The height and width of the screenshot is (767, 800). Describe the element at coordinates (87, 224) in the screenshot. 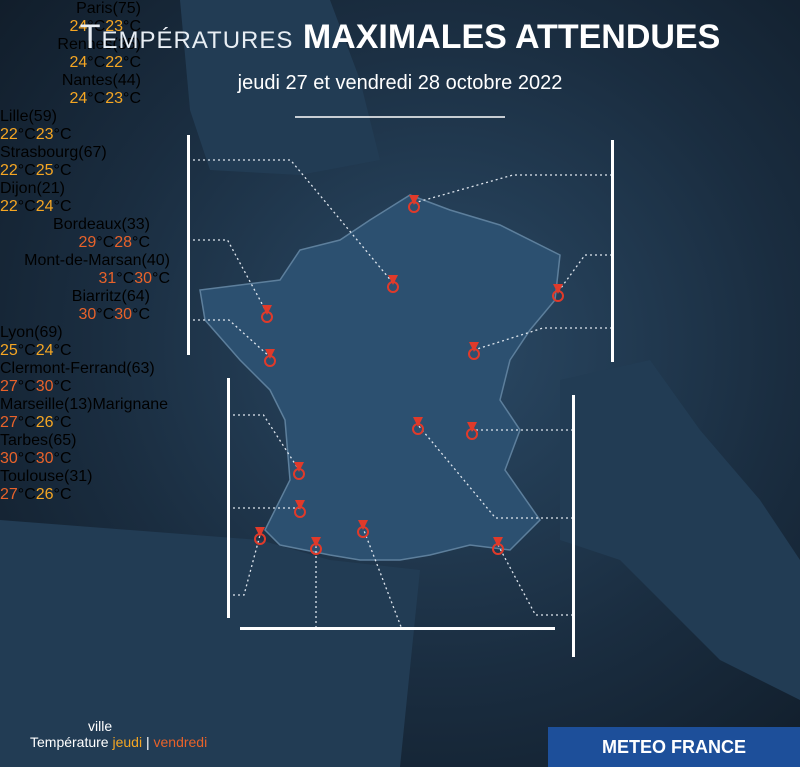

I see `city-name: Bordeaux` at that location.